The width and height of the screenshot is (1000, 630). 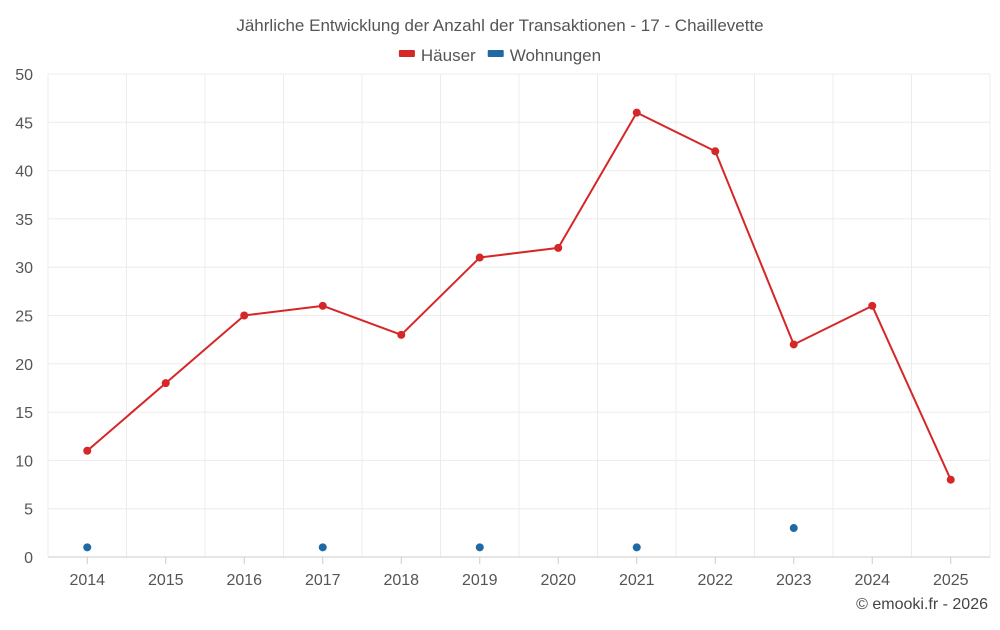 I want to click on y-tick-label: 5, so click(x=28, y=510).